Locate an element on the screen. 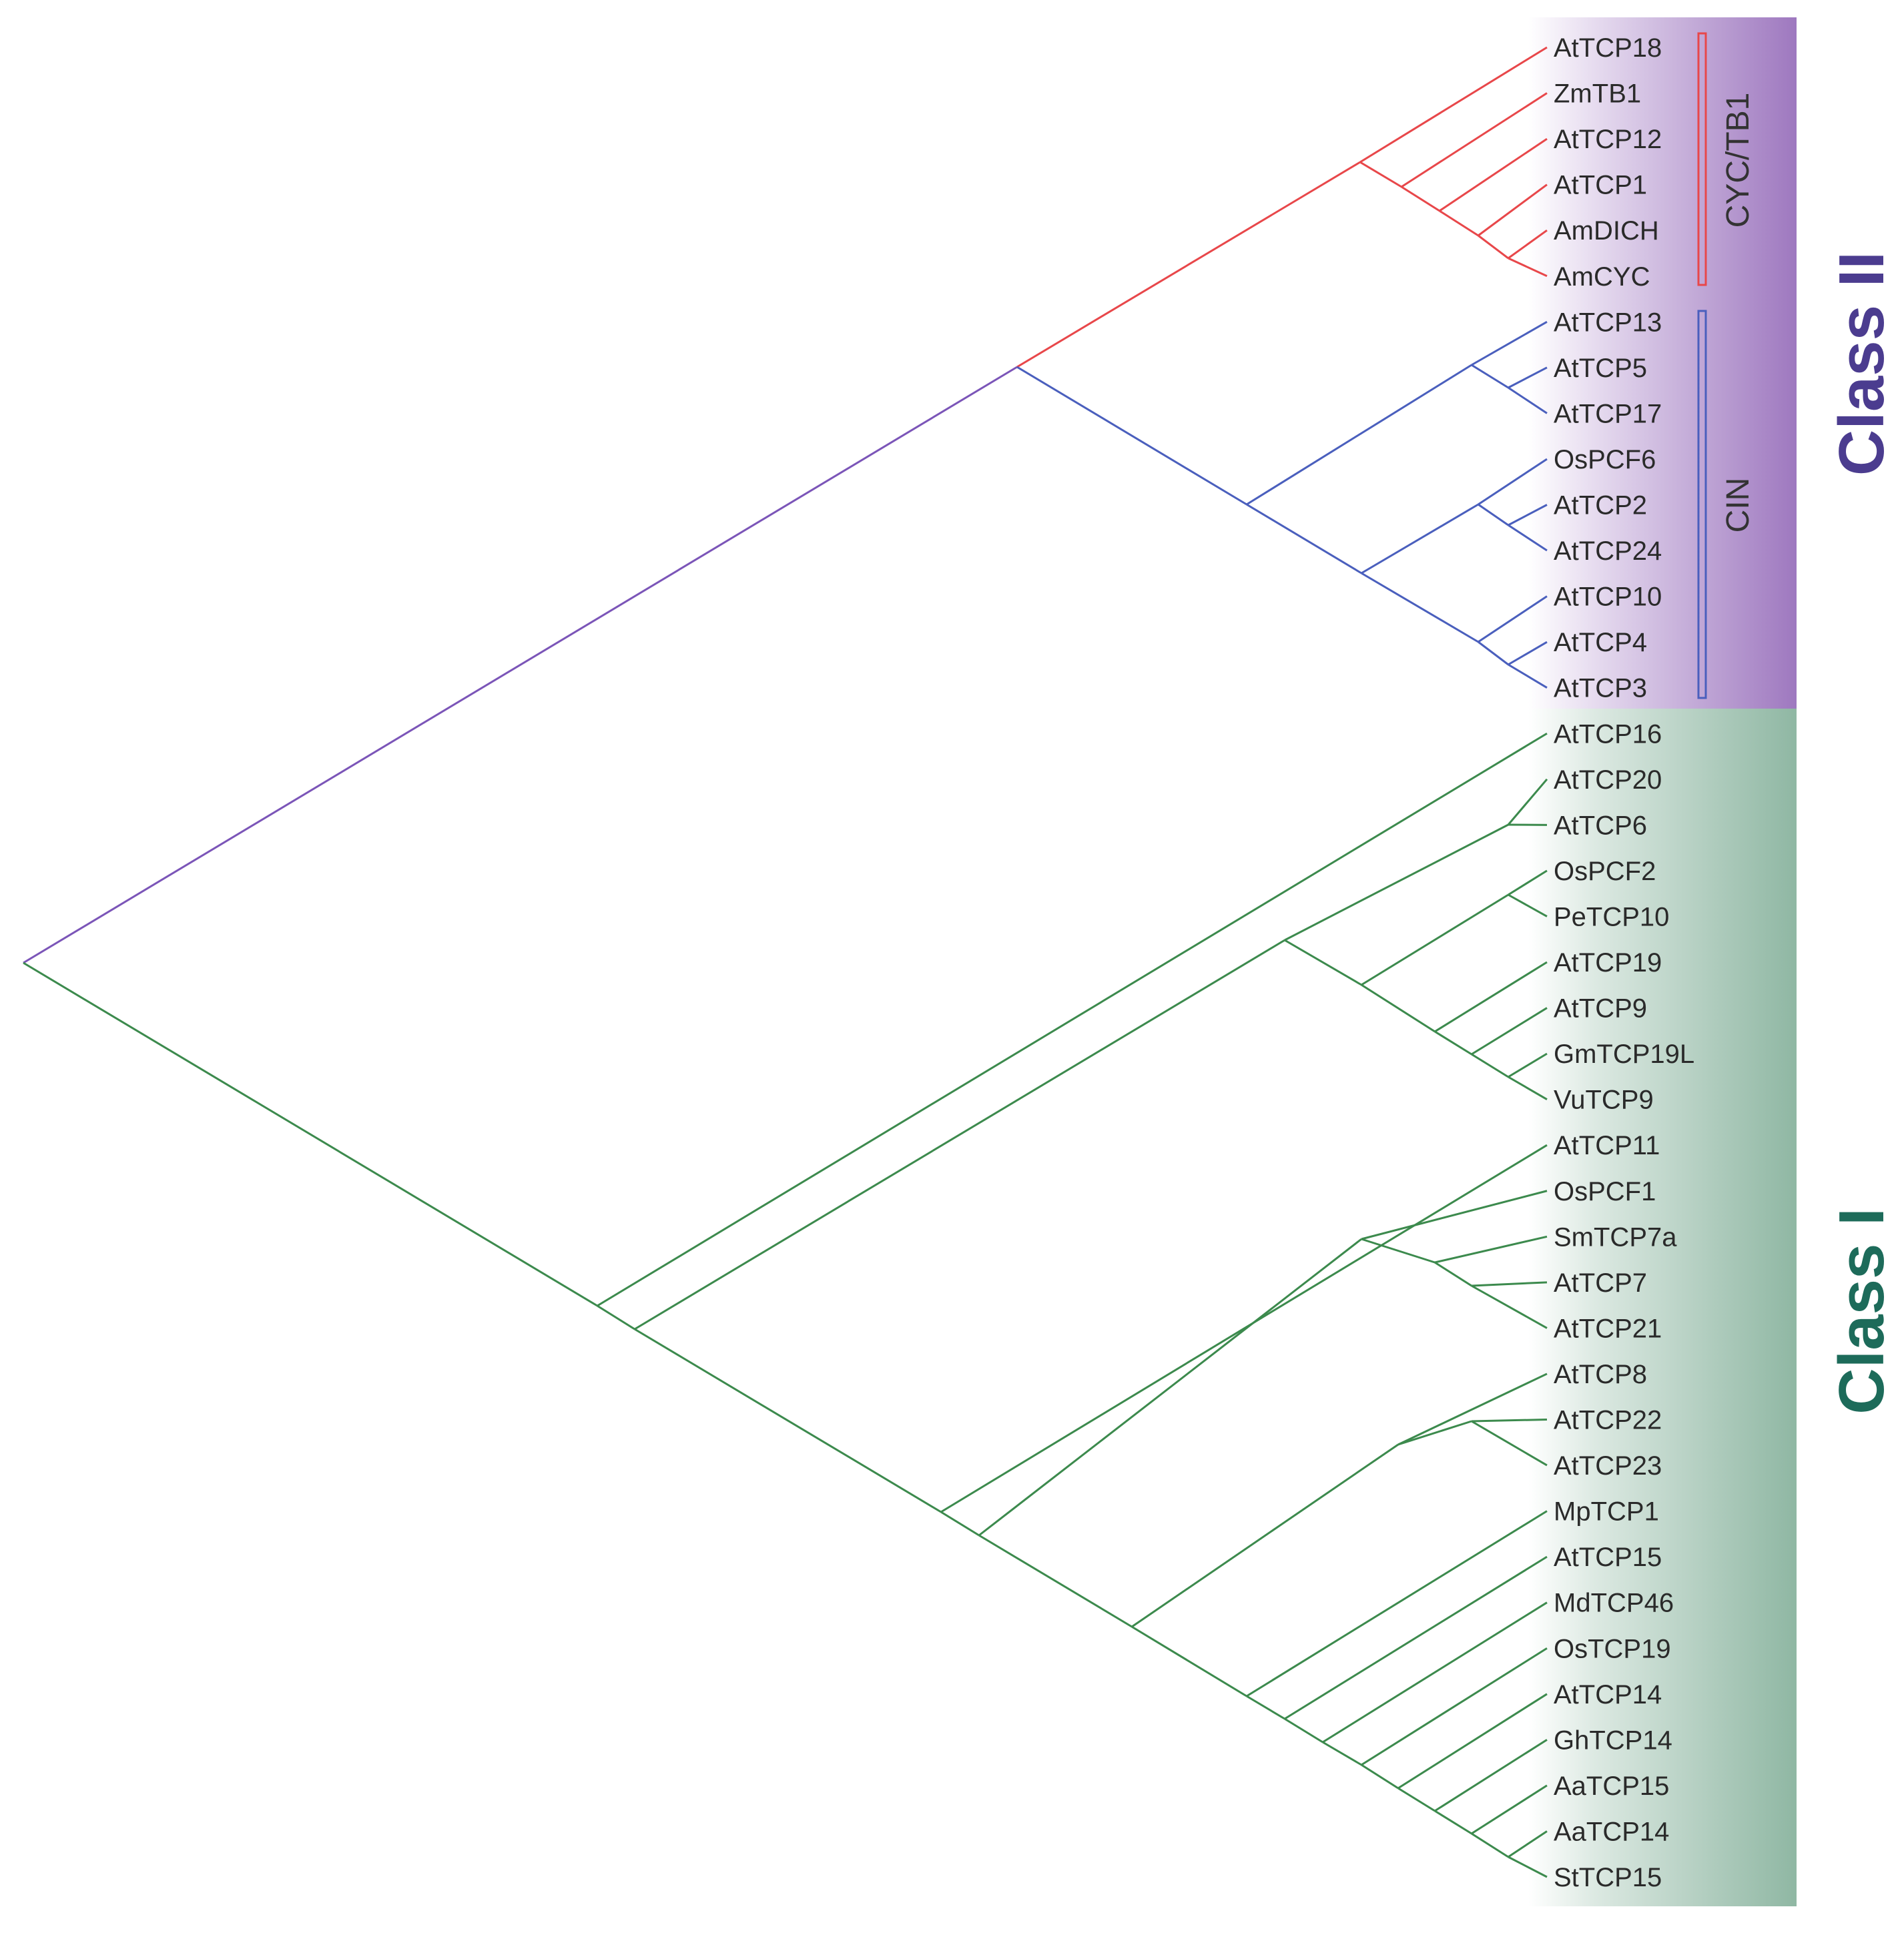 Image resolution: width=1904 pixels, height=1933 pixels. subclade-label-cin: CIN is located at coordinates (1738, 505).